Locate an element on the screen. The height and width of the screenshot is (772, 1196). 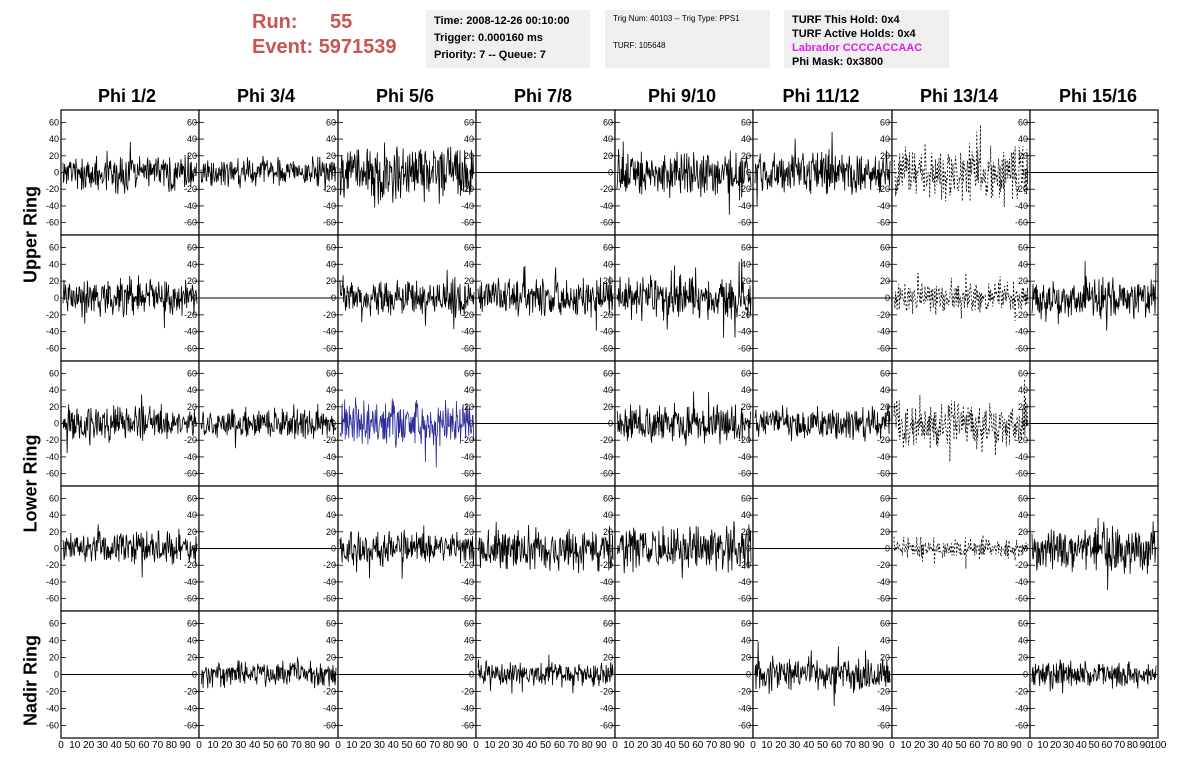
x-tick-label: 50 is located at coordinates (130, 745).